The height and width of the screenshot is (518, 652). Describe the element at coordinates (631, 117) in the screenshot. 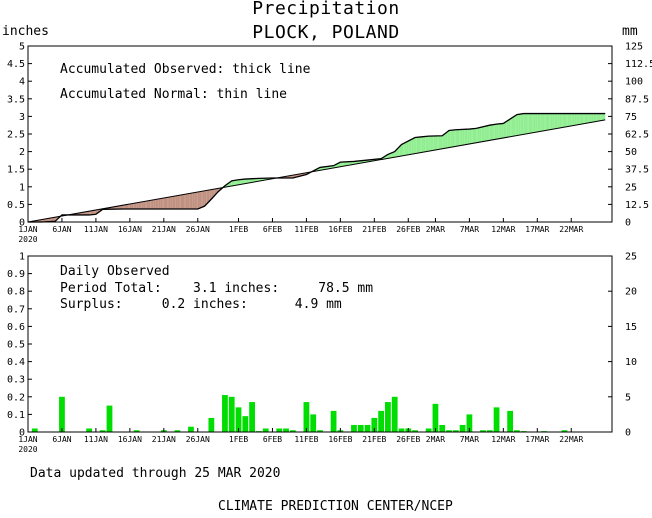

I see `y2-tick-label: 75` at that location.